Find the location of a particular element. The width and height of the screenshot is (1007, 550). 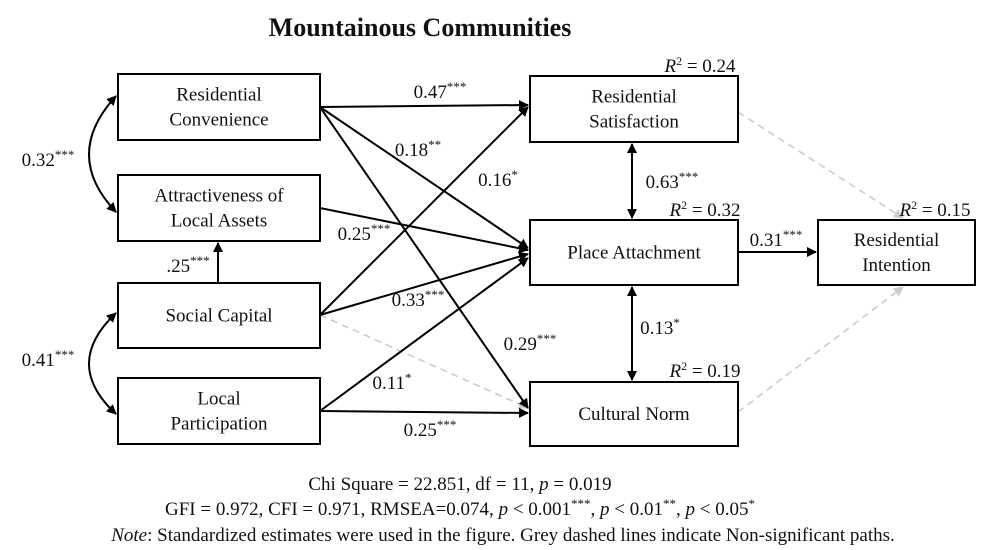

path-coefficient: 0.16* is located at coordinates (498, 179).